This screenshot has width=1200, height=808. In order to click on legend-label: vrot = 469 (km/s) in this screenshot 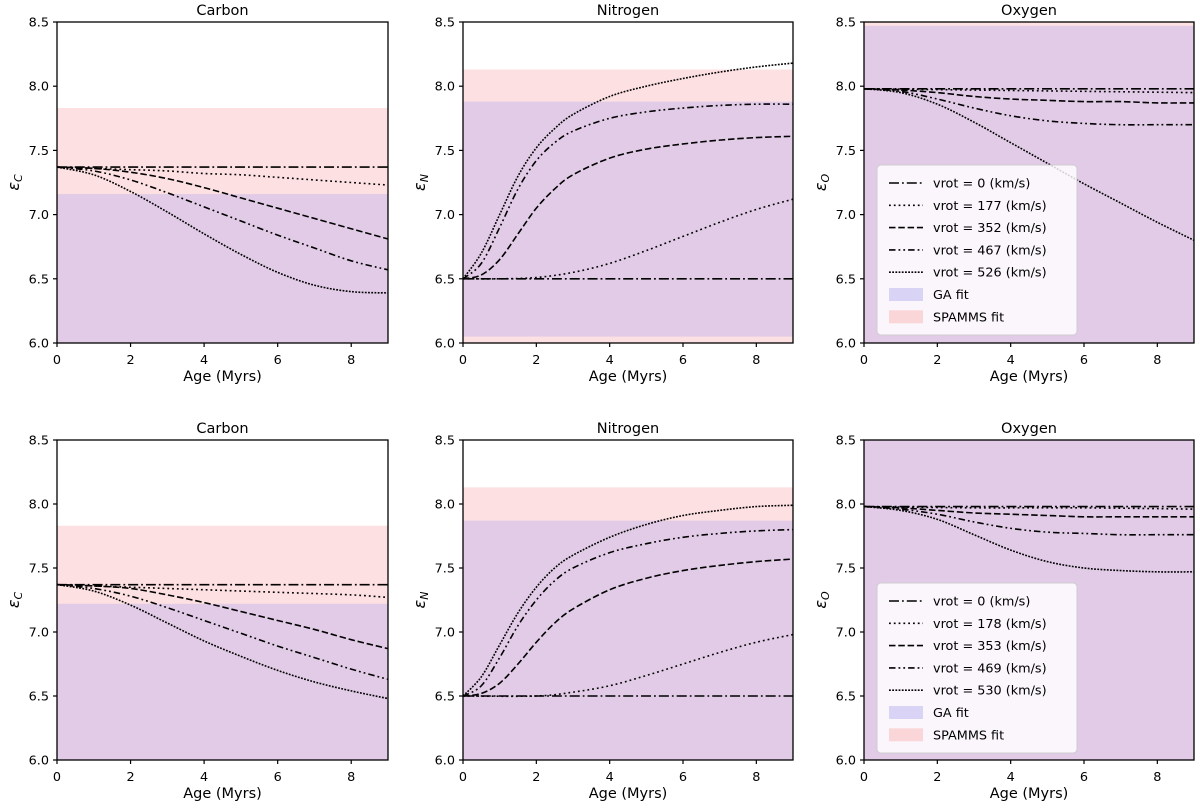, I will do `click(990, 668)`.